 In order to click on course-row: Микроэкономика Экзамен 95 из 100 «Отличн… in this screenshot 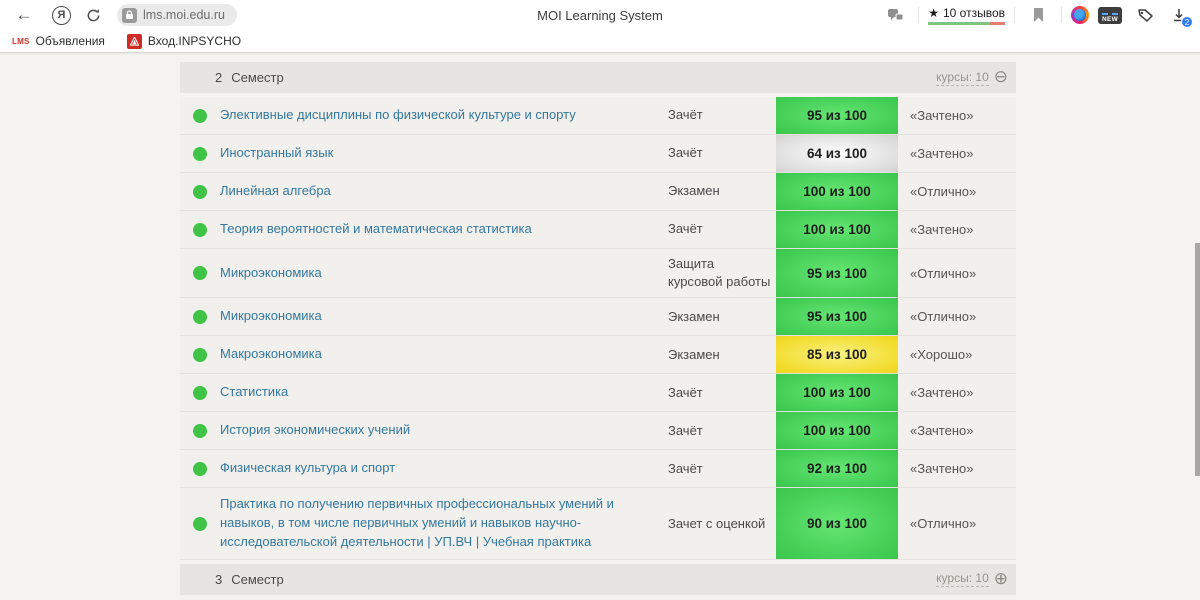, I will do `click(598, 317)`.